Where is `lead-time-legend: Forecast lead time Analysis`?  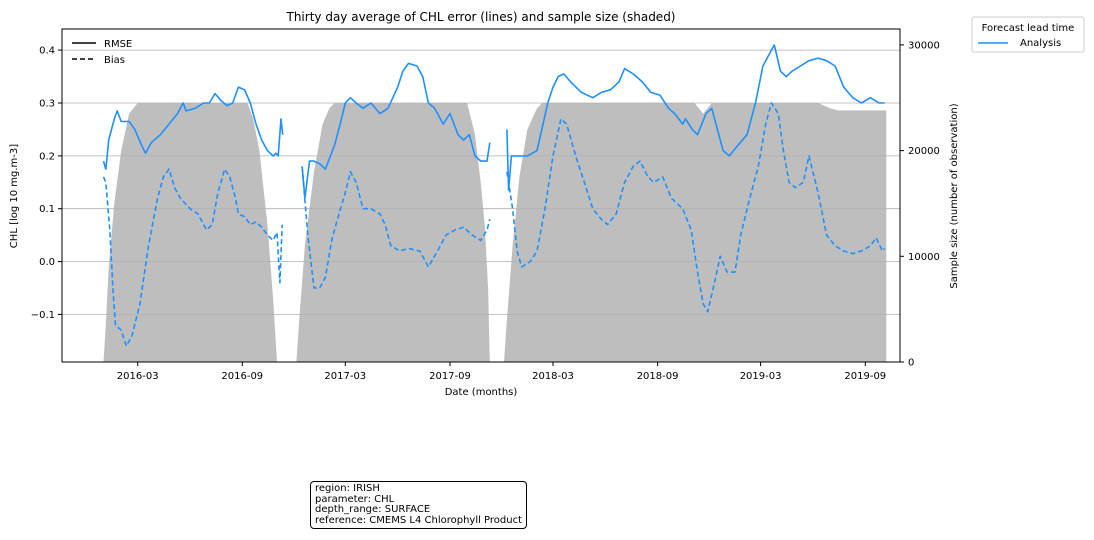
lead-time-legend: Forecast lead time Analysis is located at coordinates (1028, 34).